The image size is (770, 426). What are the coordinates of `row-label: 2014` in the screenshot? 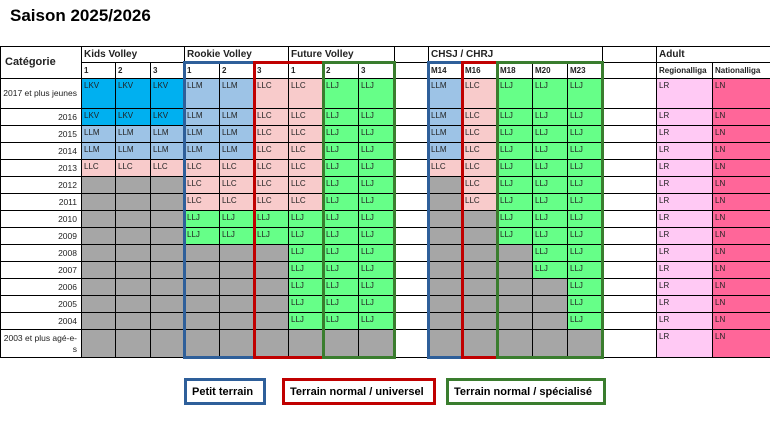 It's located at (41, 151).